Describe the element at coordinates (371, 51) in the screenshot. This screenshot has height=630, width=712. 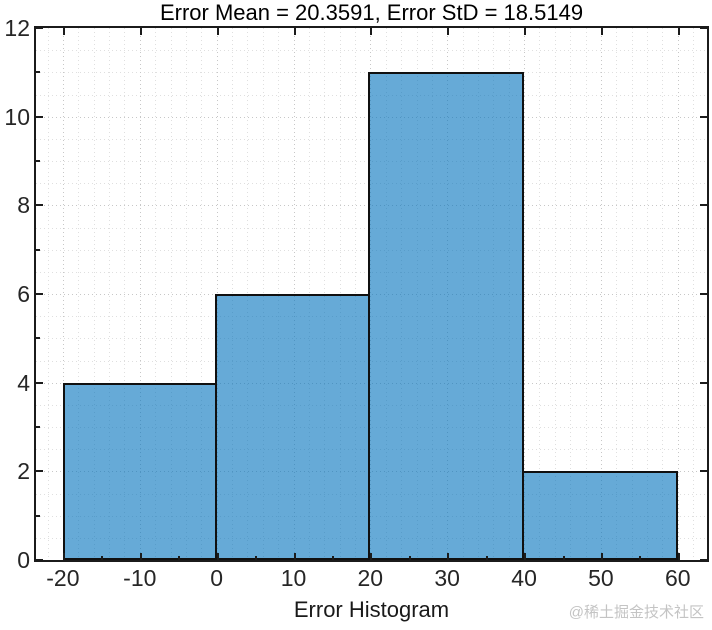
I see `minor-grid-line-h` at that location.